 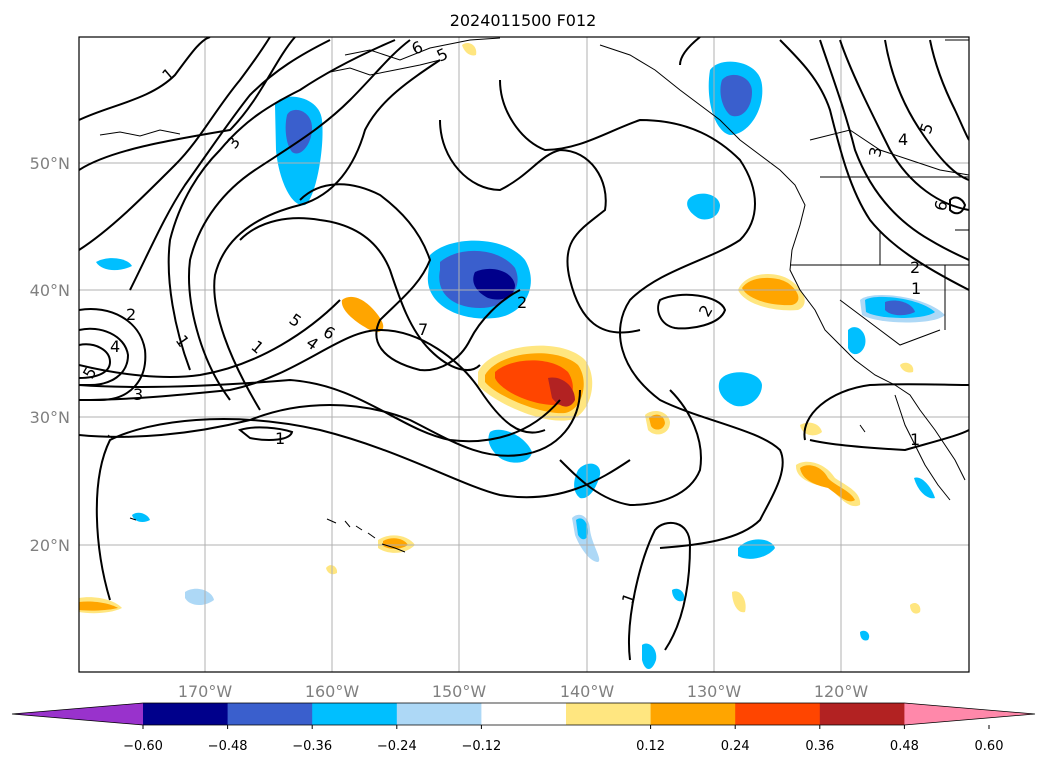 I want to click on colorbar-extend-low, so click(x=77, y=714).